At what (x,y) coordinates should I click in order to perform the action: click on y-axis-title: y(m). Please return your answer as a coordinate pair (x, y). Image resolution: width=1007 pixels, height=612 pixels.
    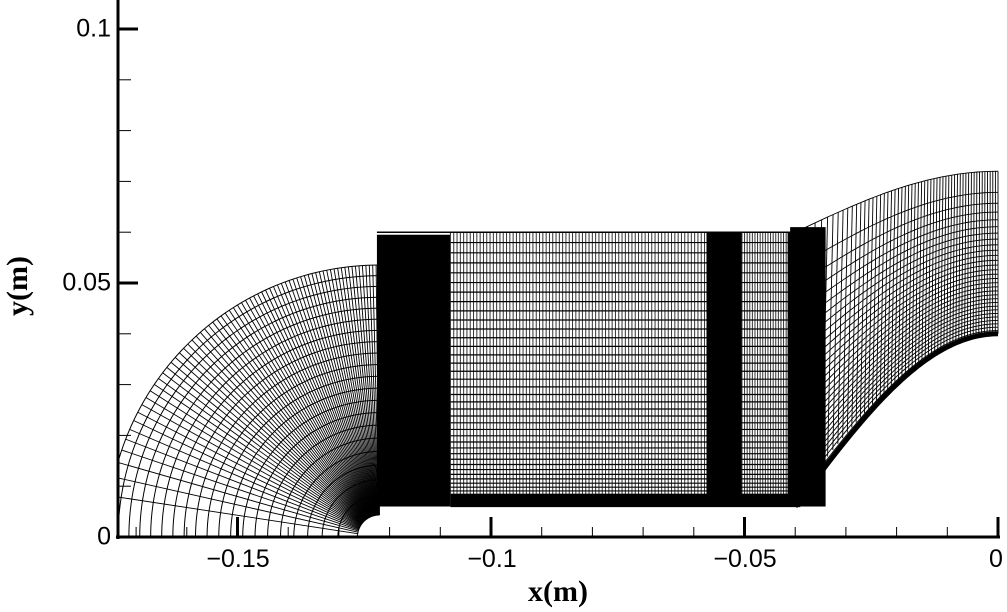
    Looking at the image, I should click on (17, 286).